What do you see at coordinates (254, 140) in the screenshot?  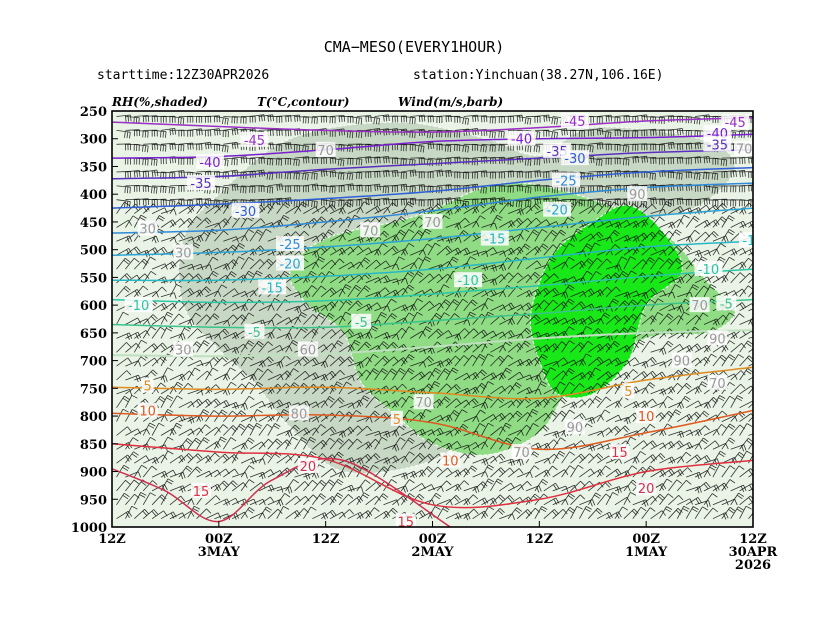 I see `contour-label: -45` at bounding box center [254, 140].